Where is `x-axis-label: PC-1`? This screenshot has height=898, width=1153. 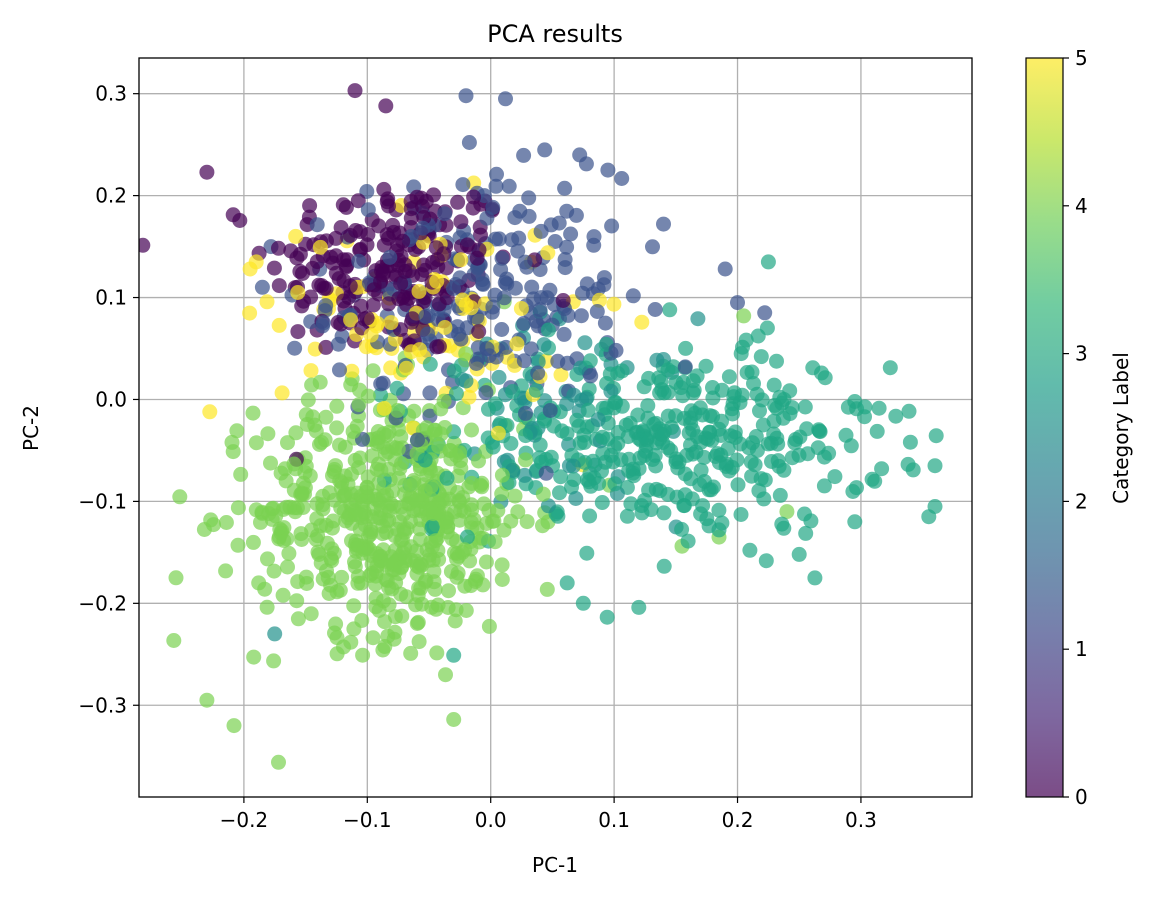
x-axis-label: PC-1 is located at coordinates (555, 865).